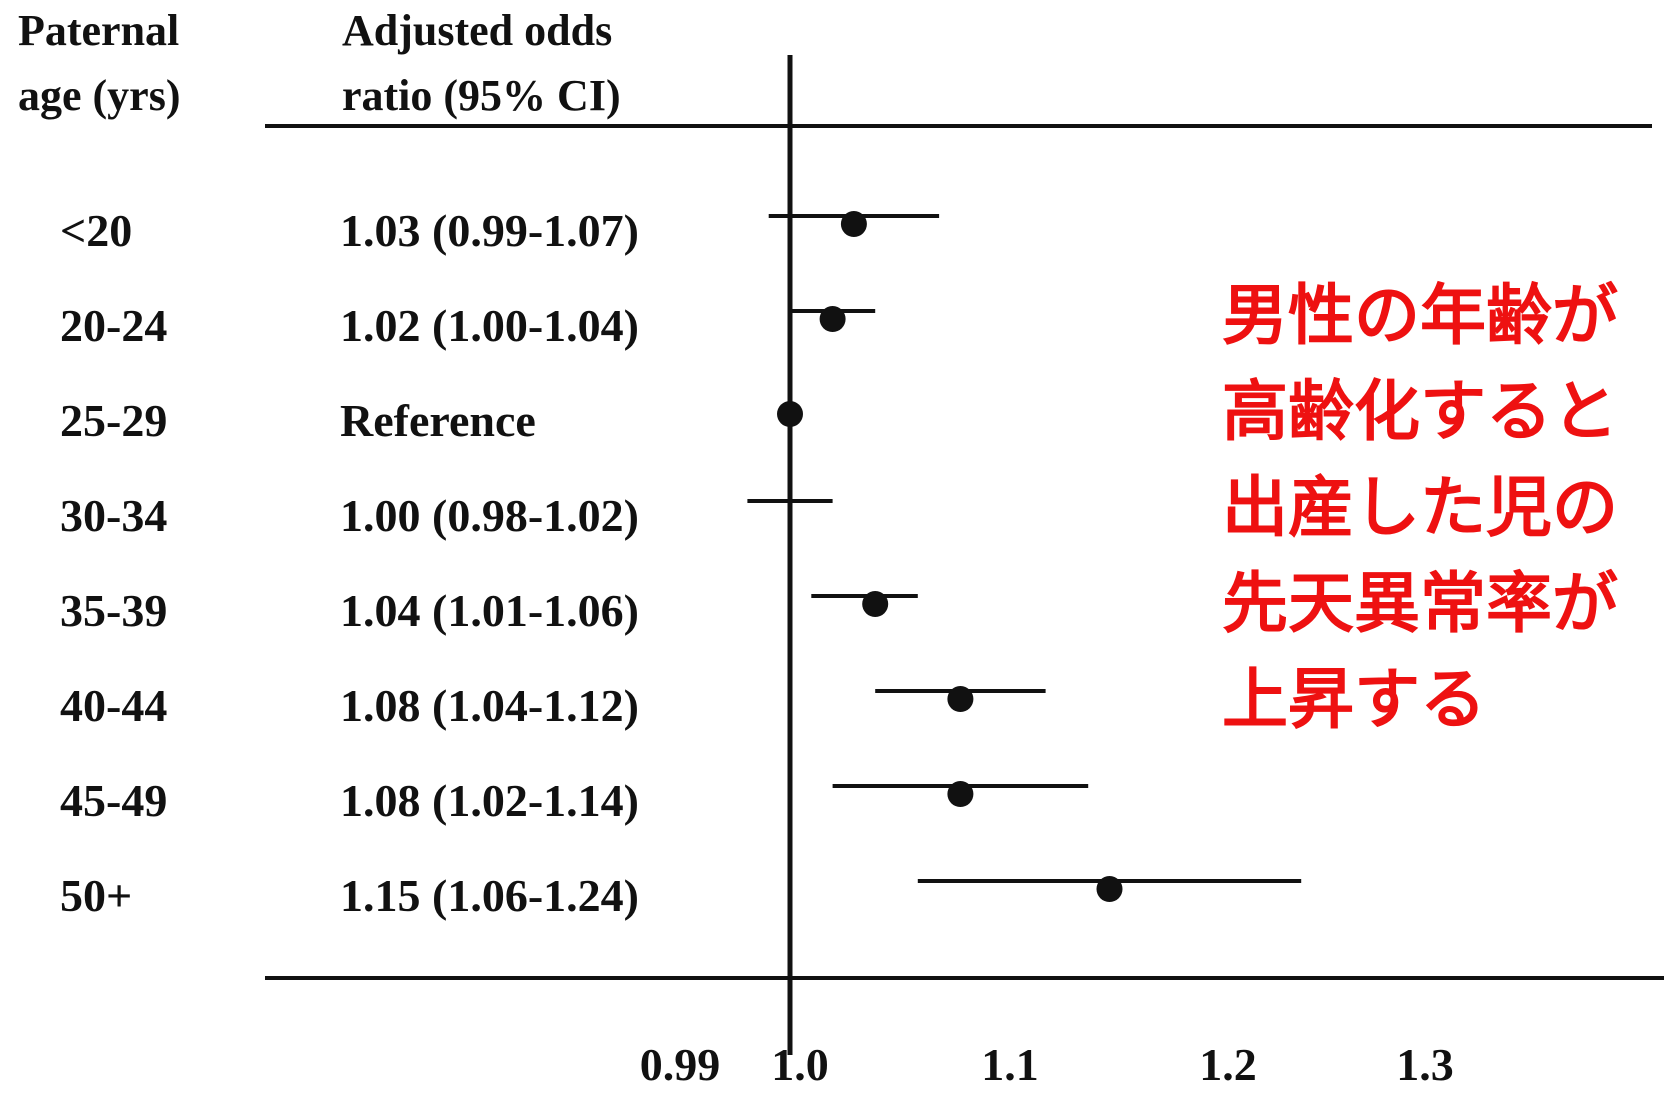  I want to click on forest-row: 45-49 1.08 (1.02-1.14), so click(574, 800).